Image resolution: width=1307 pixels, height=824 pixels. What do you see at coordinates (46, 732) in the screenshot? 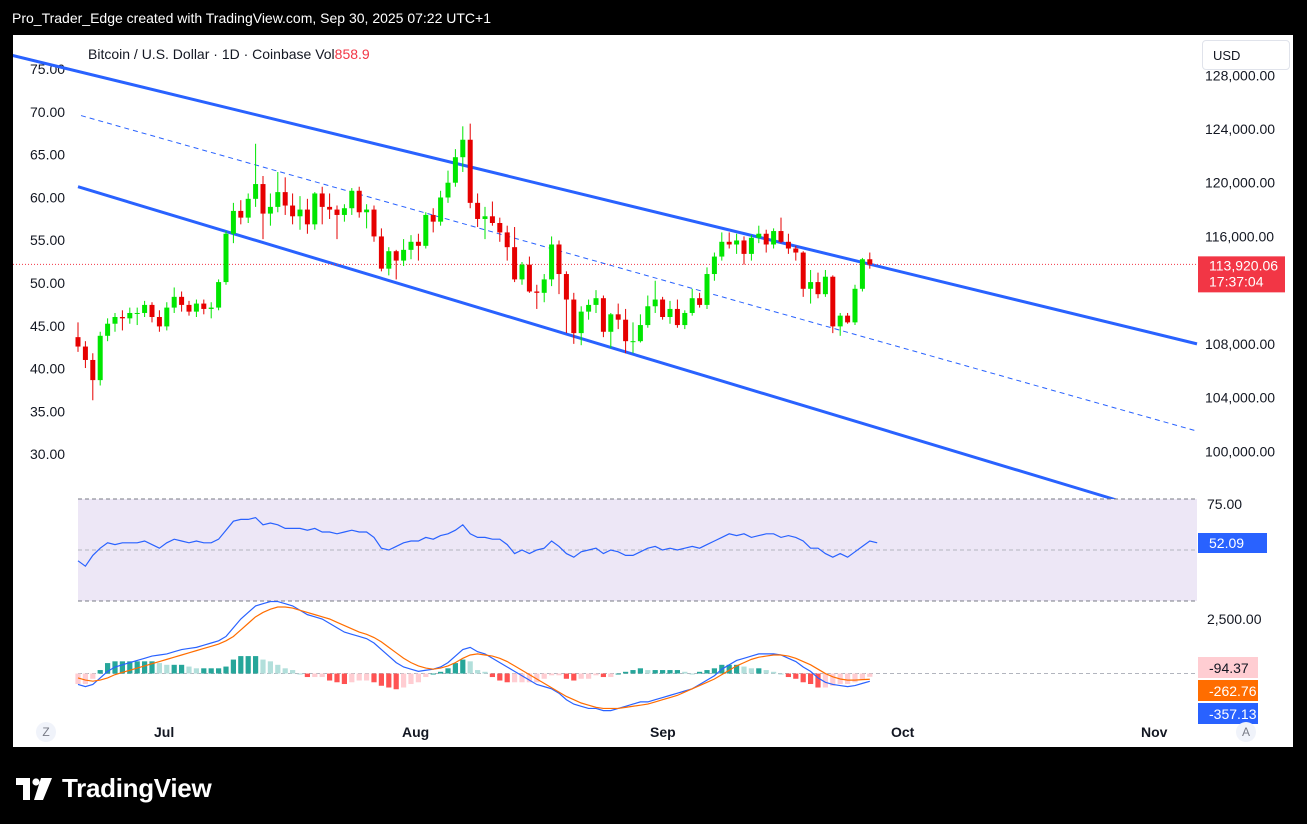
I see `zoom-left-button: Z` at bounding box center [46, 732].